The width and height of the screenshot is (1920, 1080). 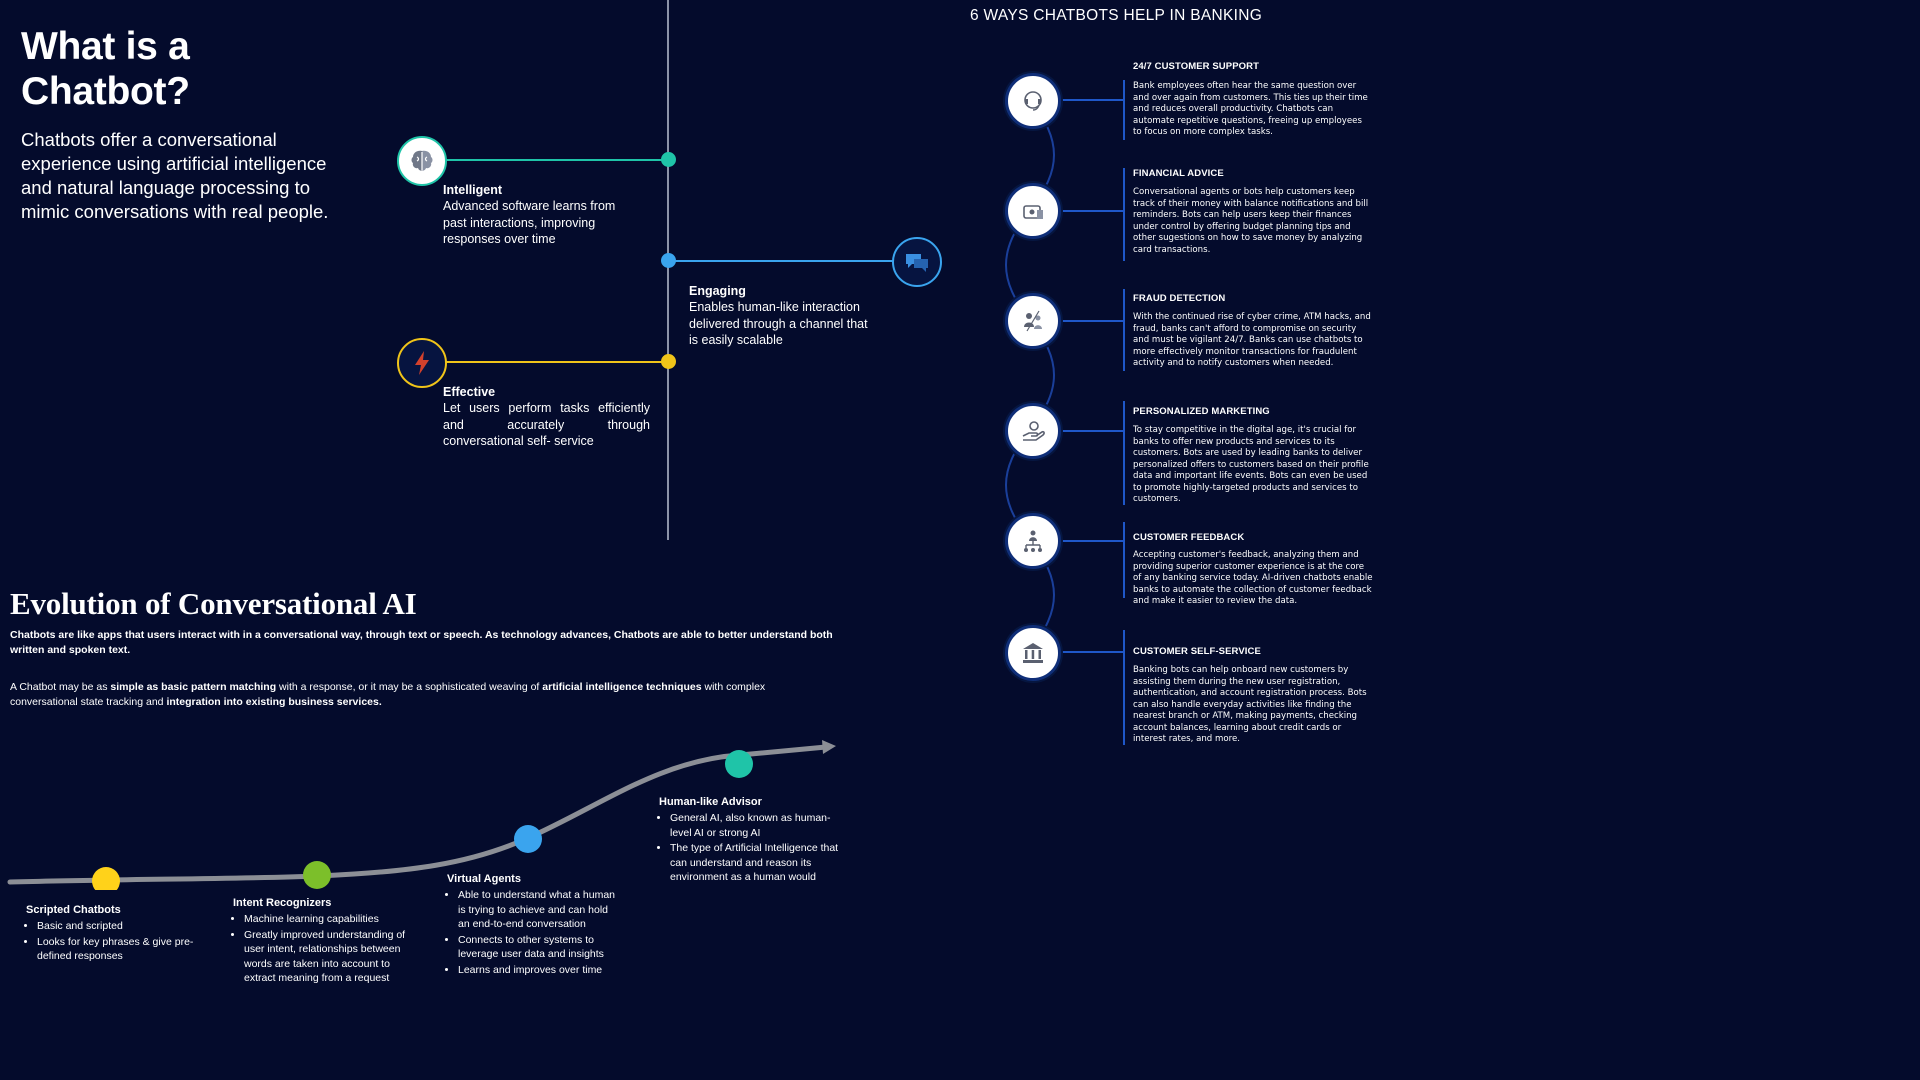 I want to click on brain-icon, so click(x=422, y=161).